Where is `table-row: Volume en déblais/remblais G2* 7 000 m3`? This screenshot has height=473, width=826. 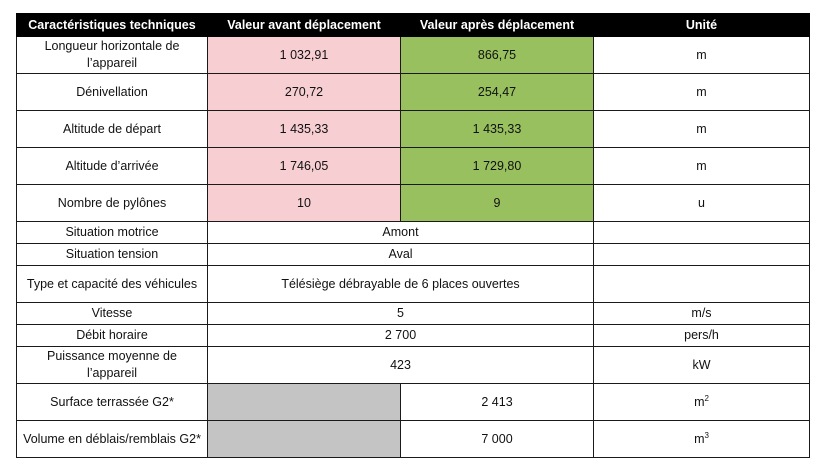
table-row: Volume en déblais/remblais G2* 7 000 m3 is located at coordinates (413, 439).